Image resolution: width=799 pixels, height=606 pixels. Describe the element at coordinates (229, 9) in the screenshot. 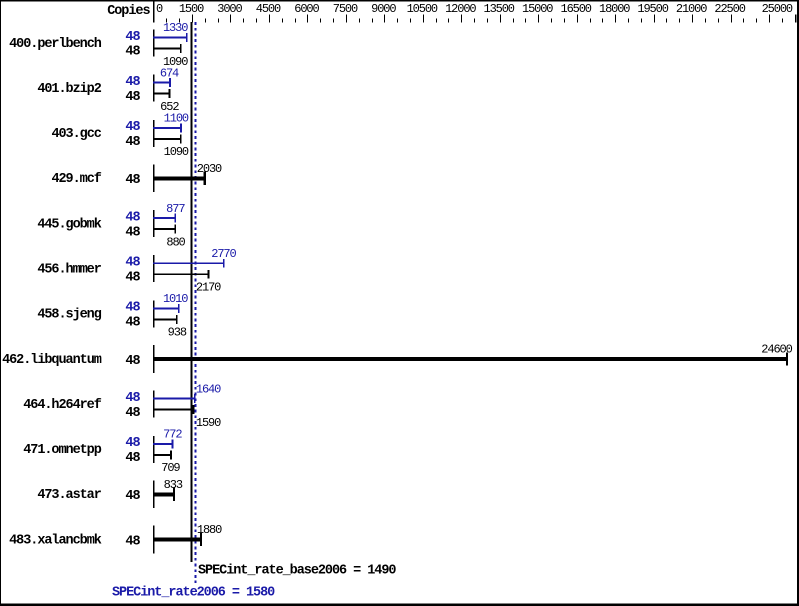

I see `svg-text: 3000` at that location.